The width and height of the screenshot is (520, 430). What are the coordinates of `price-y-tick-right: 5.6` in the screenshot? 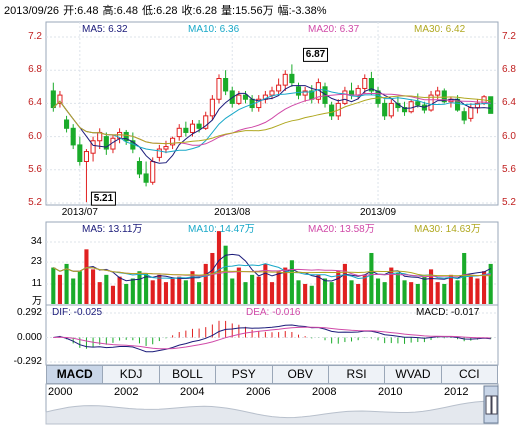 It's located at (509, 169).